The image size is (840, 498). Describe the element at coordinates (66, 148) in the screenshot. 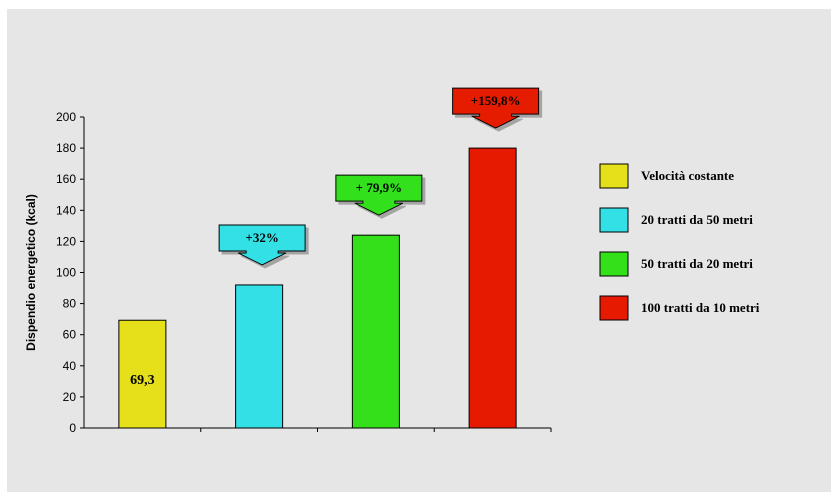

I see `y-tick-label: 180` at that location.